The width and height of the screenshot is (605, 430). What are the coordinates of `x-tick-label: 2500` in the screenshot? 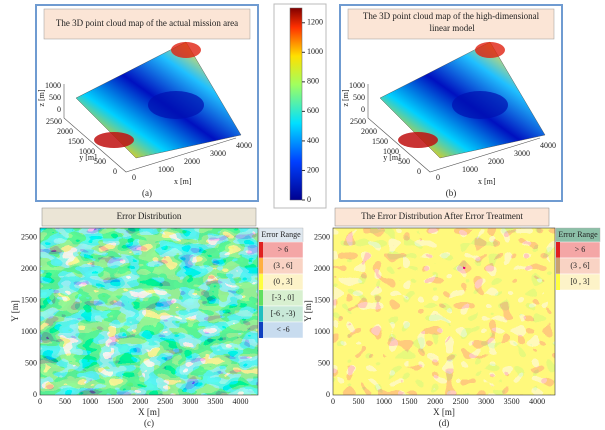 It's located at (165, 401).